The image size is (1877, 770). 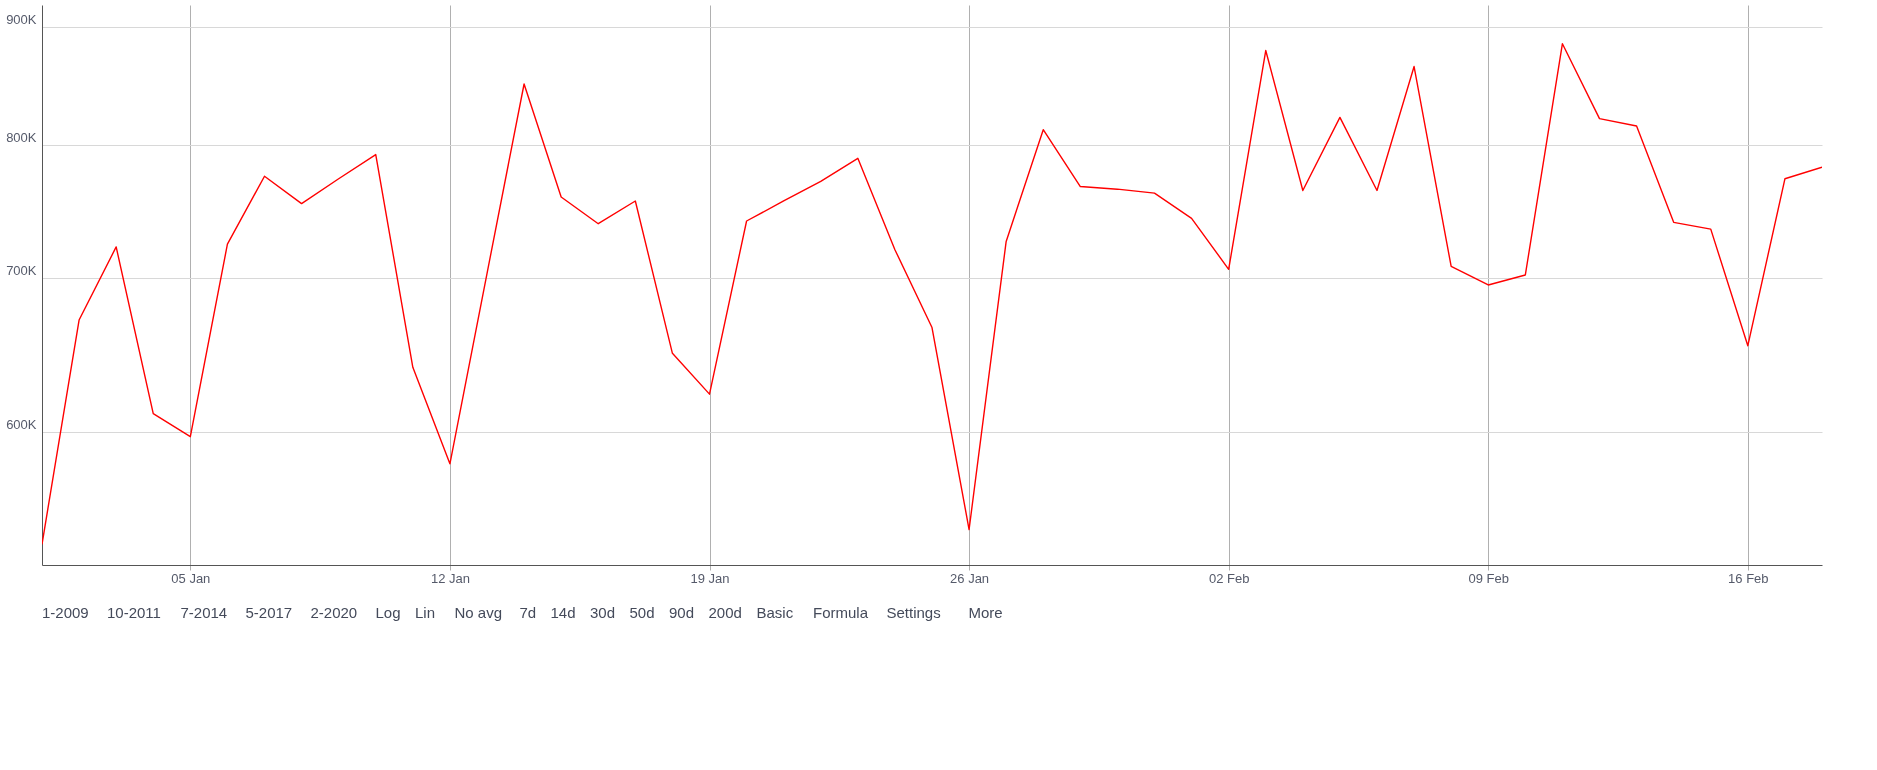 I want to click on text: 90d, so click(x=682, y=612).